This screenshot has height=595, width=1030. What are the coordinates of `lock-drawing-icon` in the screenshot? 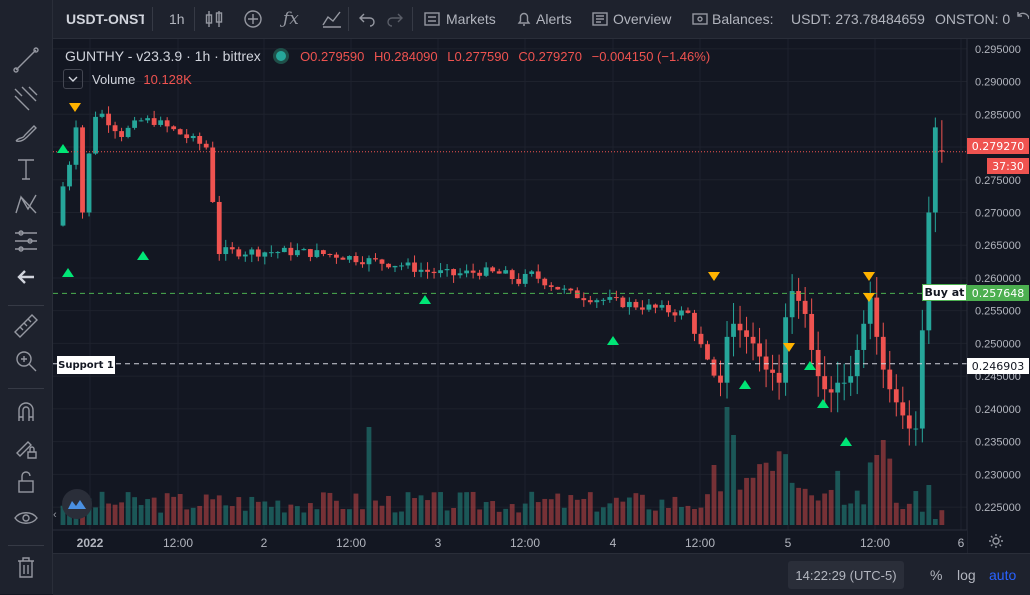 It's located at (26, 447).